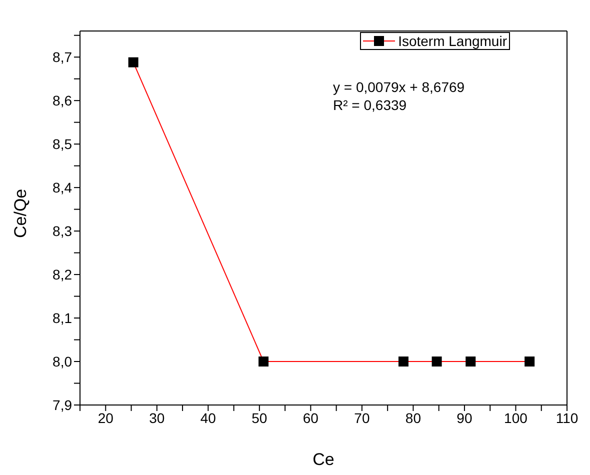 Image resolution: width=590 pixels, height=475 pixels. Describe the element at coordinates (62, 361) in the screenshot. I see `y-tick-label: 8,0` at that location.